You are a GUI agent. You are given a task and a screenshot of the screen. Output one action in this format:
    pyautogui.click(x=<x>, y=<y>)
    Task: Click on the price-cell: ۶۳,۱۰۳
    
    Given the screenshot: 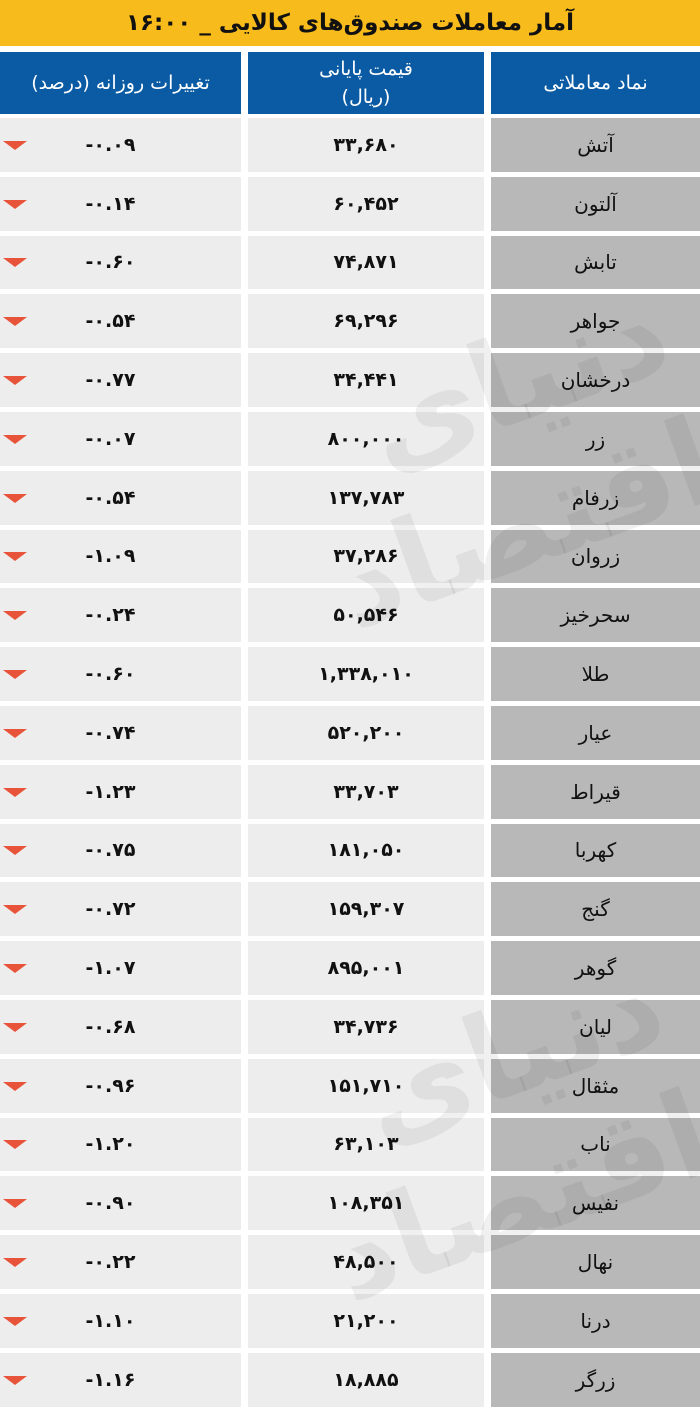 What is the action you would take?
    pyautogui.click(x=366, y=1144)
    